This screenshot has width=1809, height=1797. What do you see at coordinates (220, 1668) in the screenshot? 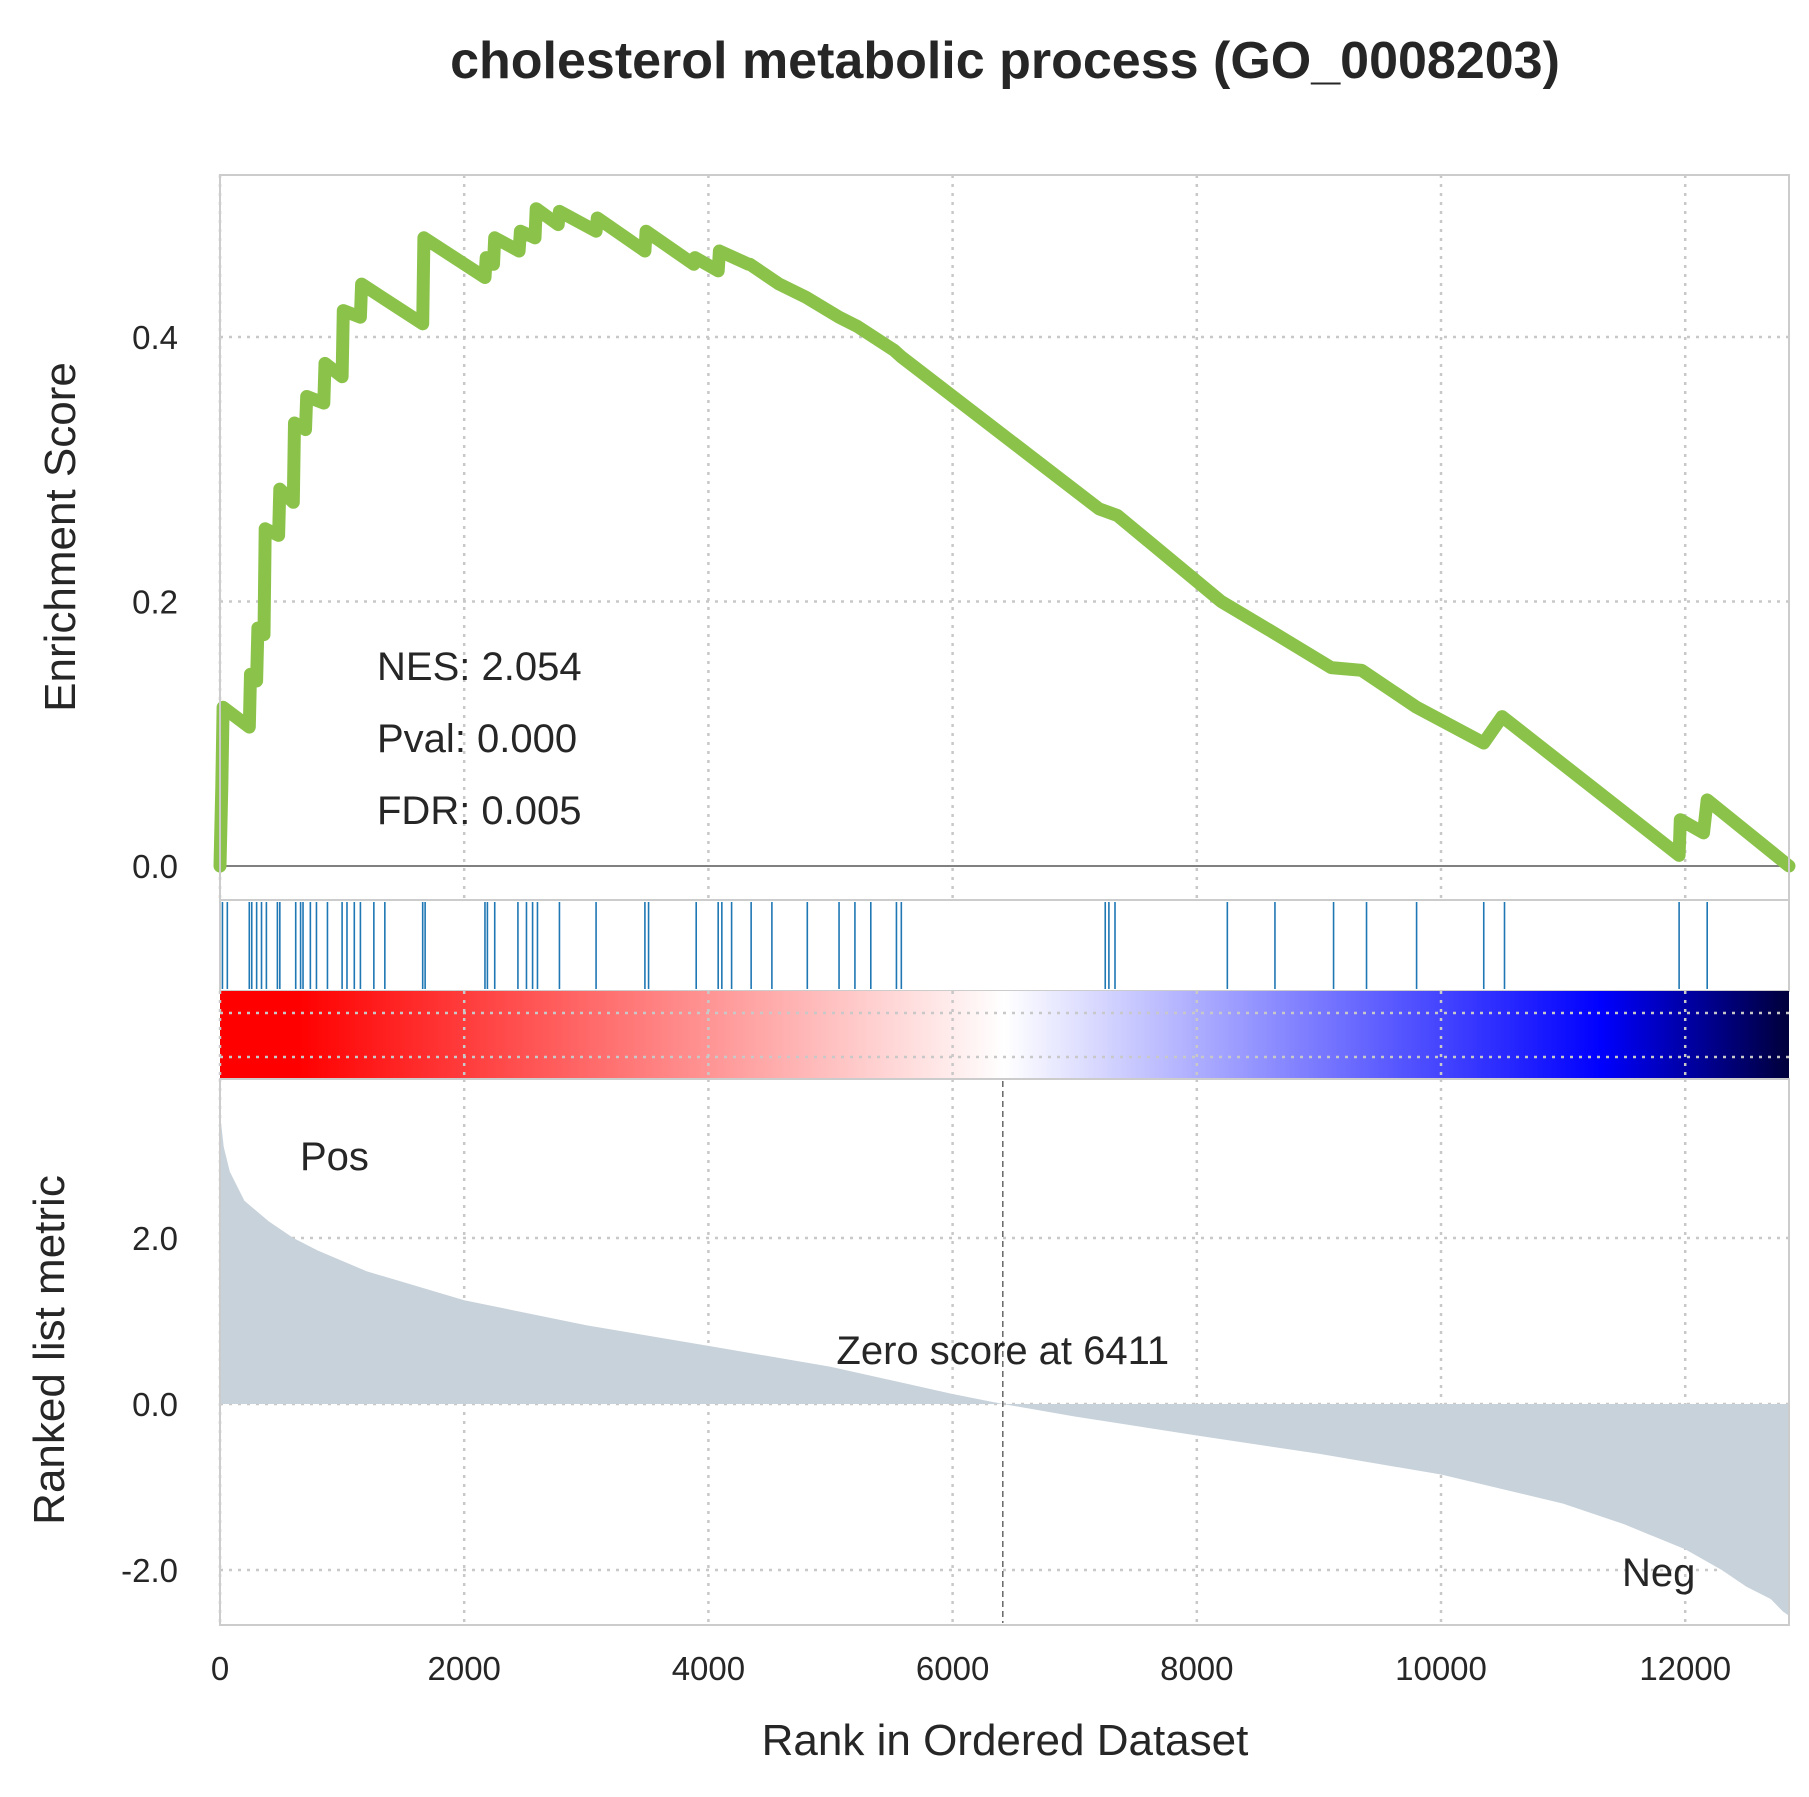
I see `x-tick-label: 0` at bounding box center [220, 1668].